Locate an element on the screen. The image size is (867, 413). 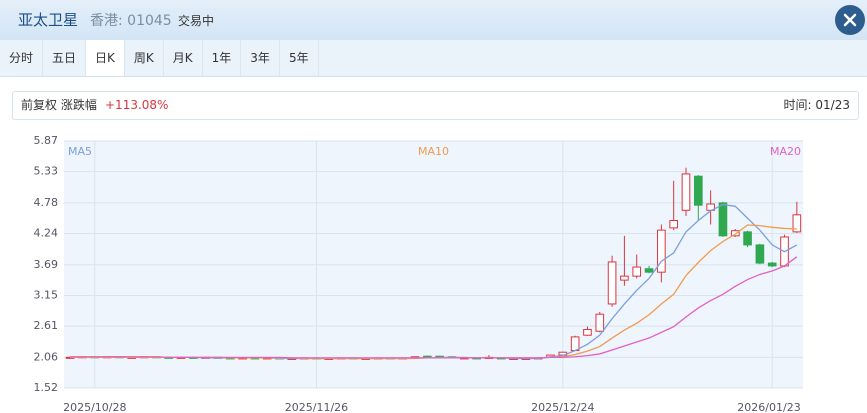
y-tick-label: 5.33 is located at coordinates (46, 171).